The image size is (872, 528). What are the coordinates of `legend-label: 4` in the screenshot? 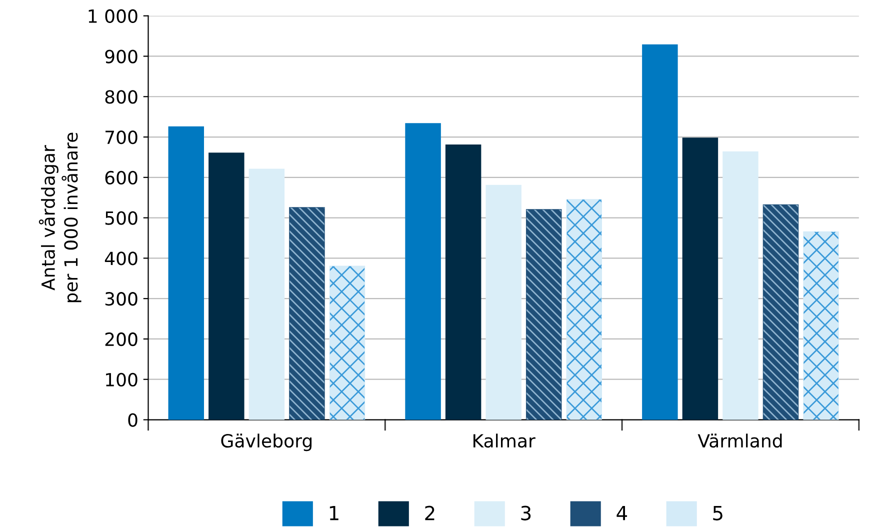 It's located at (622, 513).